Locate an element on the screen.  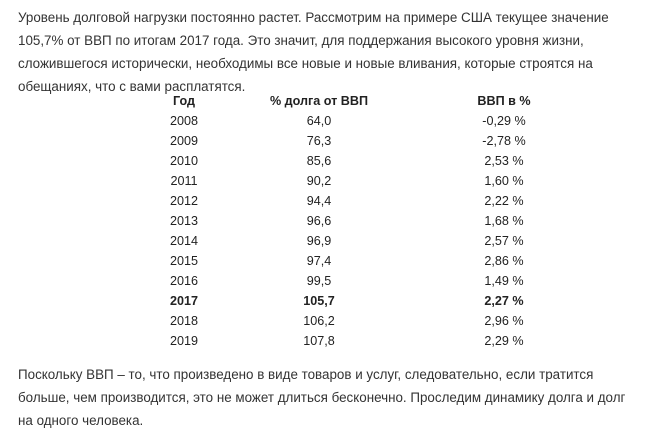
table-row: 2013 96,6 1,68 % is located at coordinates (369, 221).